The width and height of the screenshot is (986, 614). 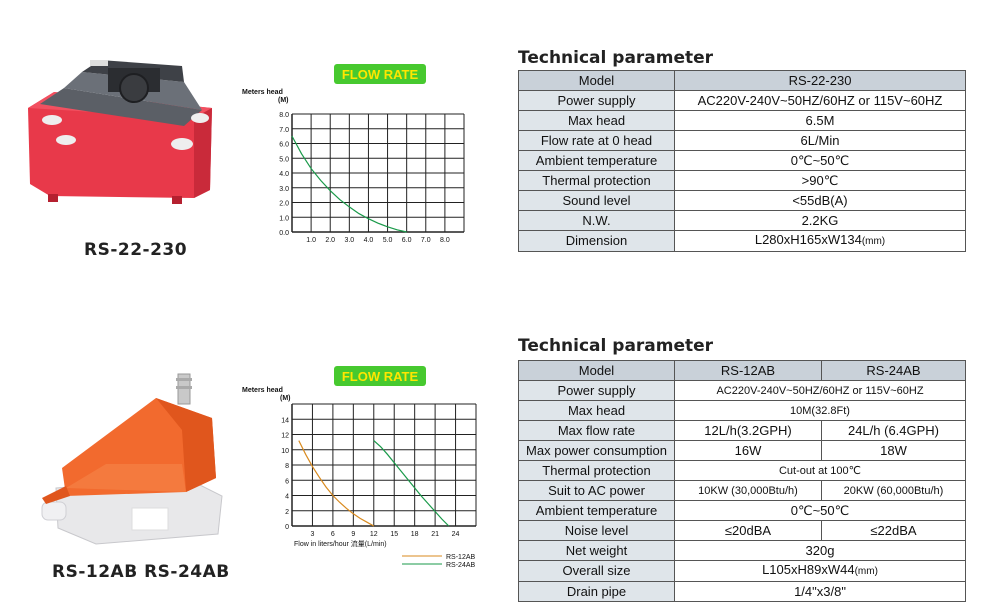 I want to click on legend-label: RS-12AB, so click(x=461, y=557).